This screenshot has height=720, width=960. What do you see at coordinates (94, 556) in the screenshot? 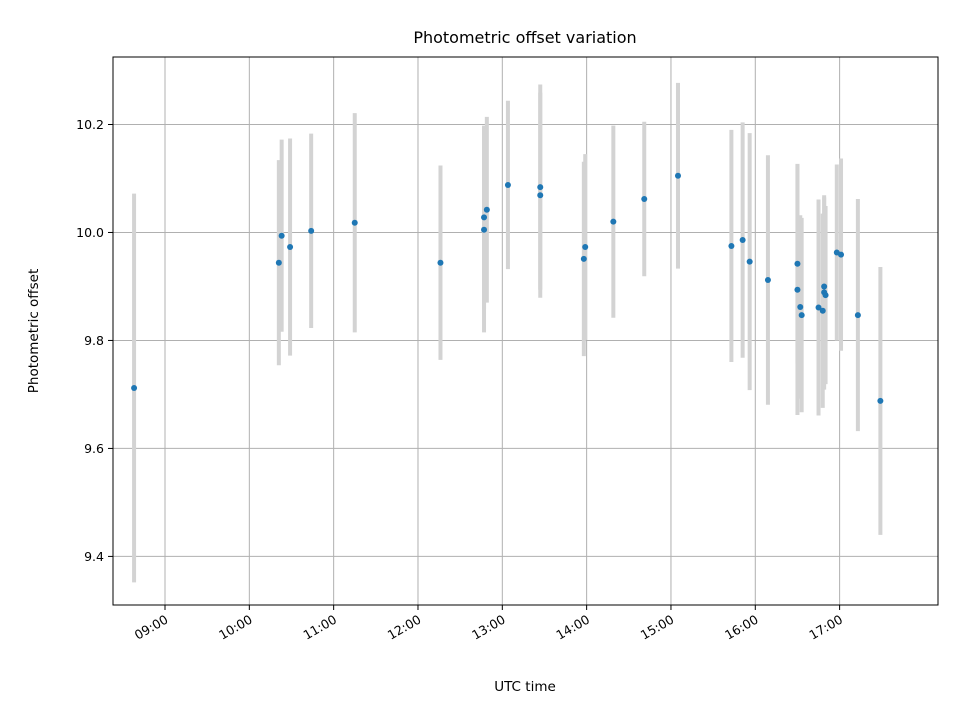
I see `y-tick-label: 9.4` at bounding box center [94, 556].